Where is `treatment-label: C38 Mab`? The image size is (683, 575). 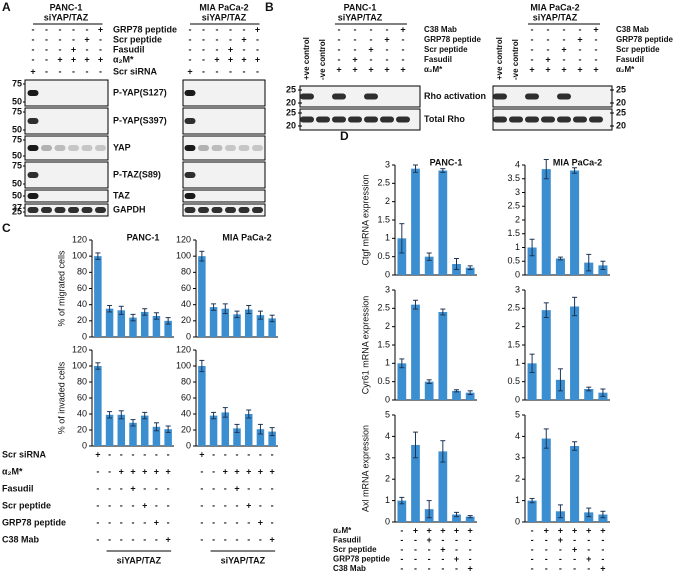
treatment-label: C38 Mab is located at coordinates (21, 539).